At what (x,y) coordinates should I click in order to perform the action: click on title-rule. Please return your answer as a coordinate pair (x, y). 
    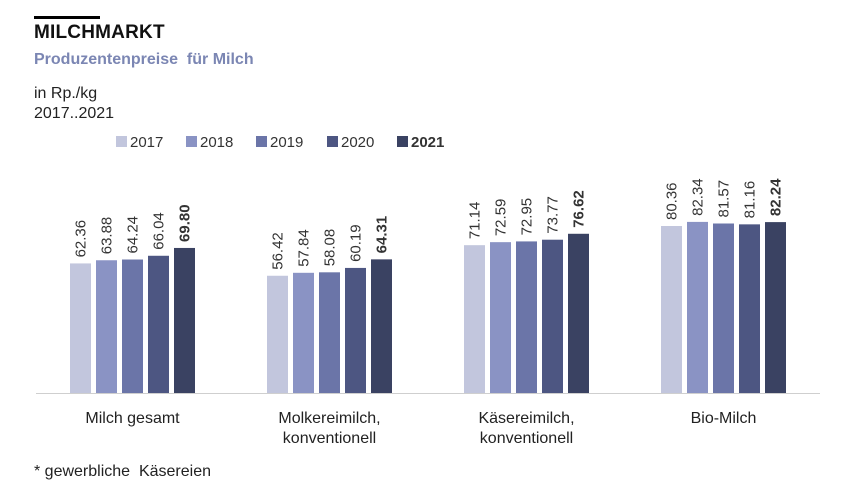
    Looking at the image, I should click on (67, 17).